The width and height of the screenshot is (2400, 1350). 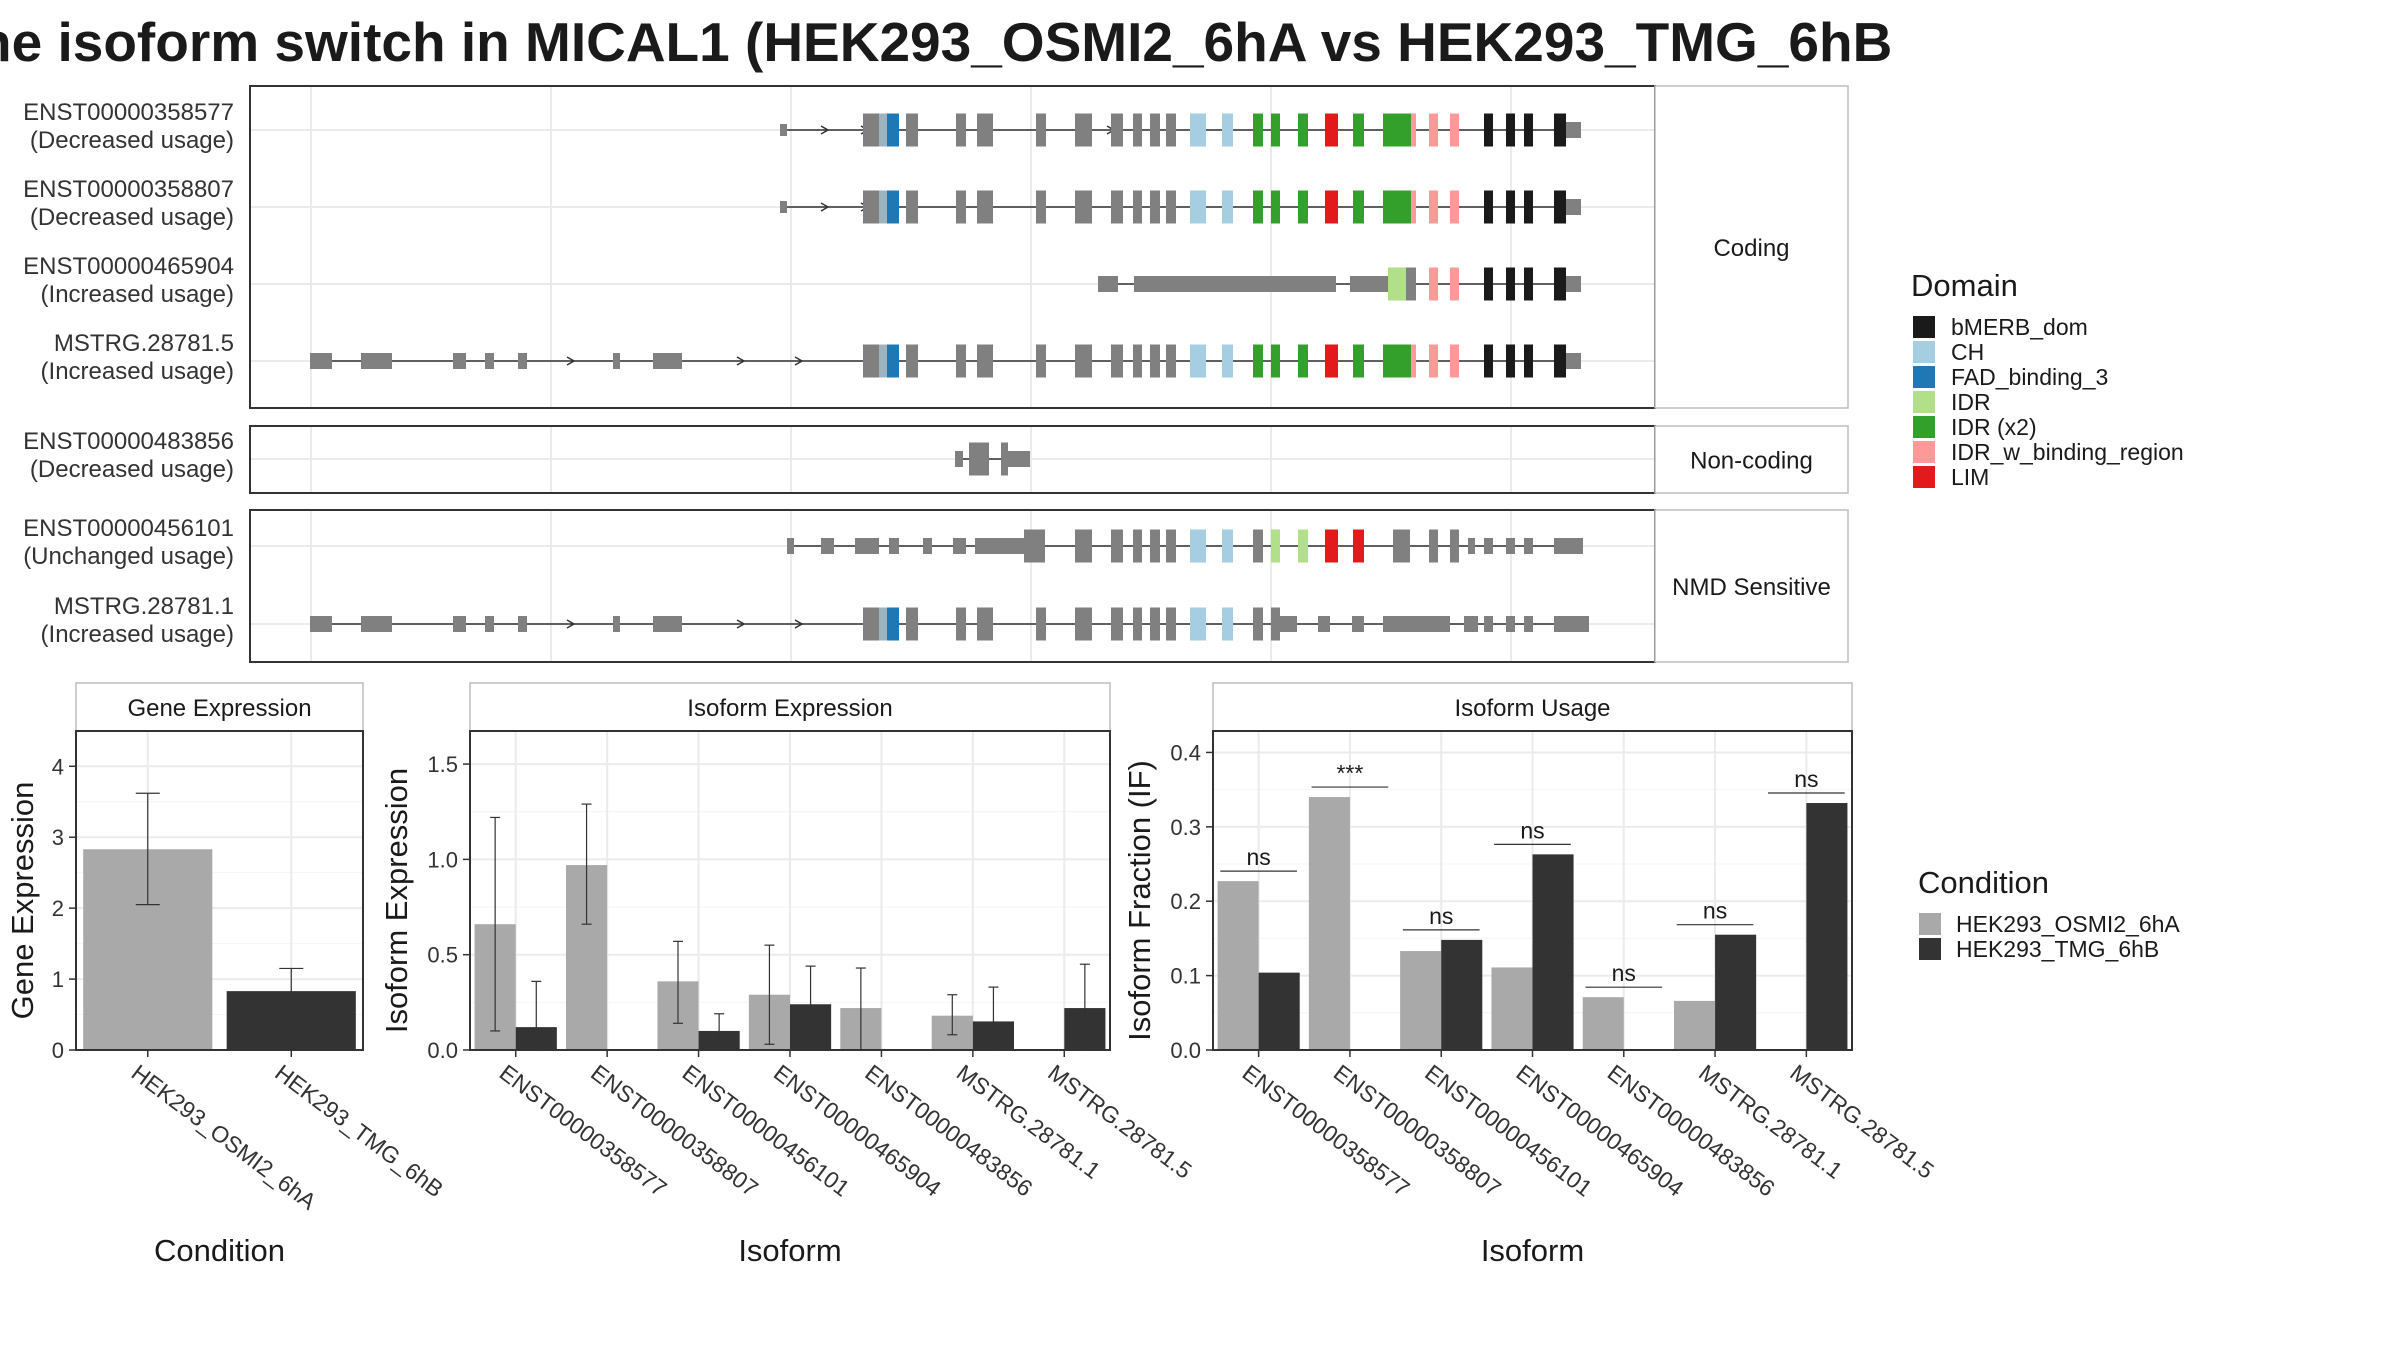 I want to click on x-tick-label: ENST00000358577, so click(x=583, y=1130).